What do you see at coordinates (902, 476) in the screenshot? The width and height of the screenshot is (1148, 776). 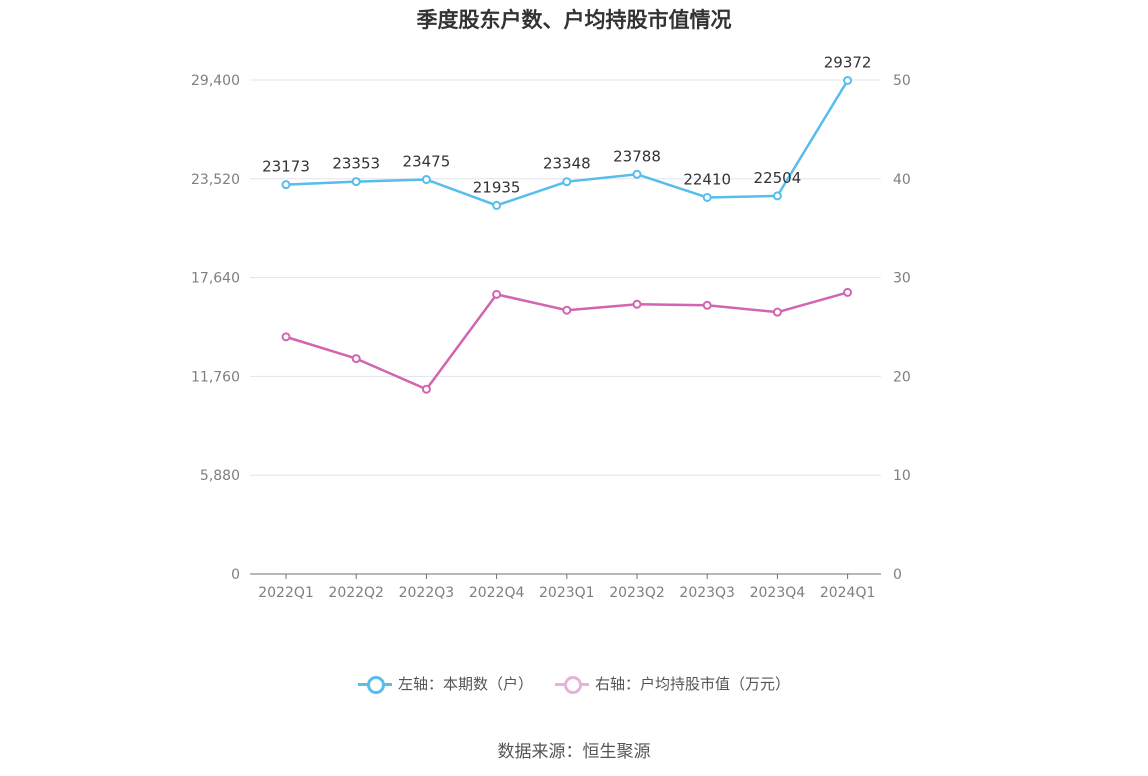 I see `right-axis-tick-label: 10` at bounding box center [902, 476].